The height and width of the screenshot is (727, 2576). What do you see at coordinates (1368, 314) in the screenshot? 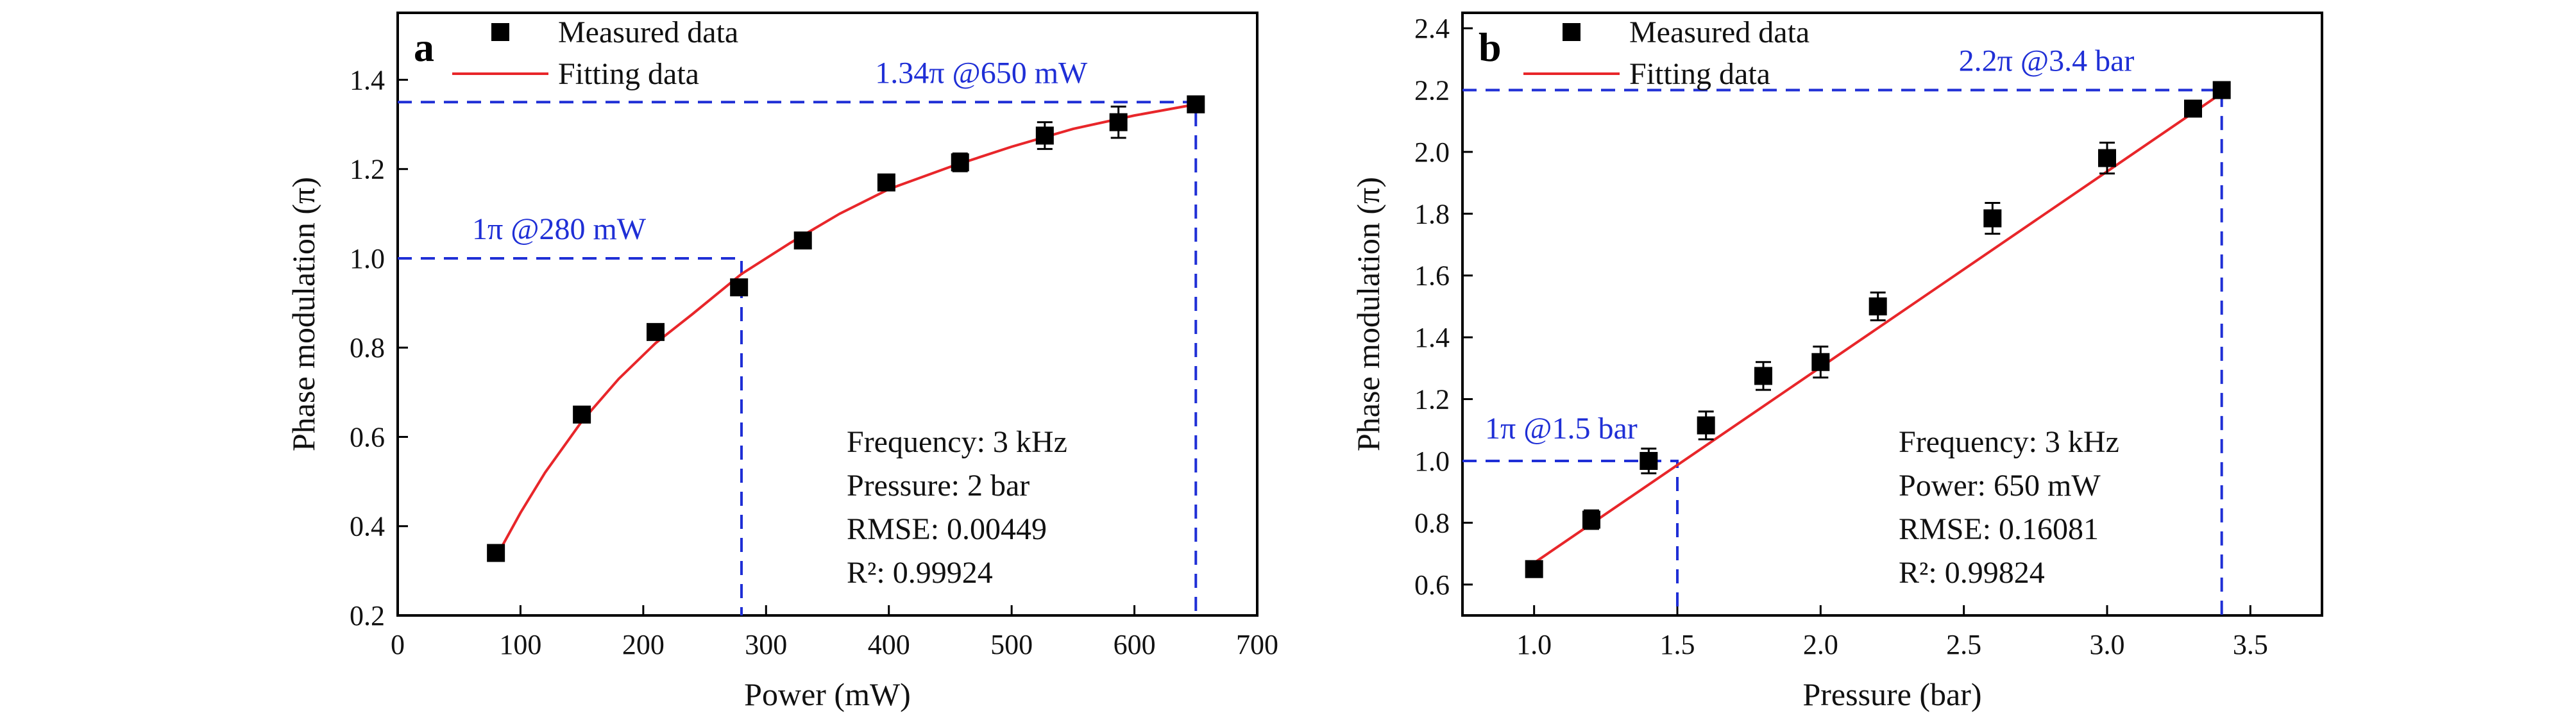
I see `y-axis-title-b: Phase modulation (π)` at bounding box center [1368, 314].